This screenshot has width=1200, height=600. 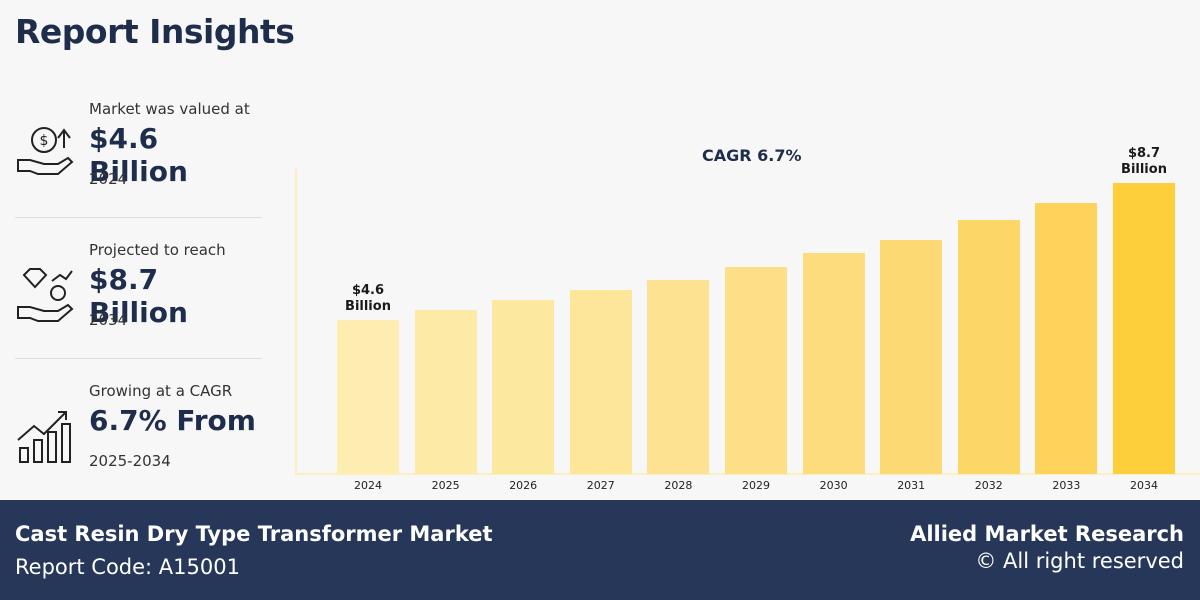 What do you see at coordinates (138, 296) in the screenshot?
I see `insight-value: $8.7 Billion` at bounding box center [138, 296].